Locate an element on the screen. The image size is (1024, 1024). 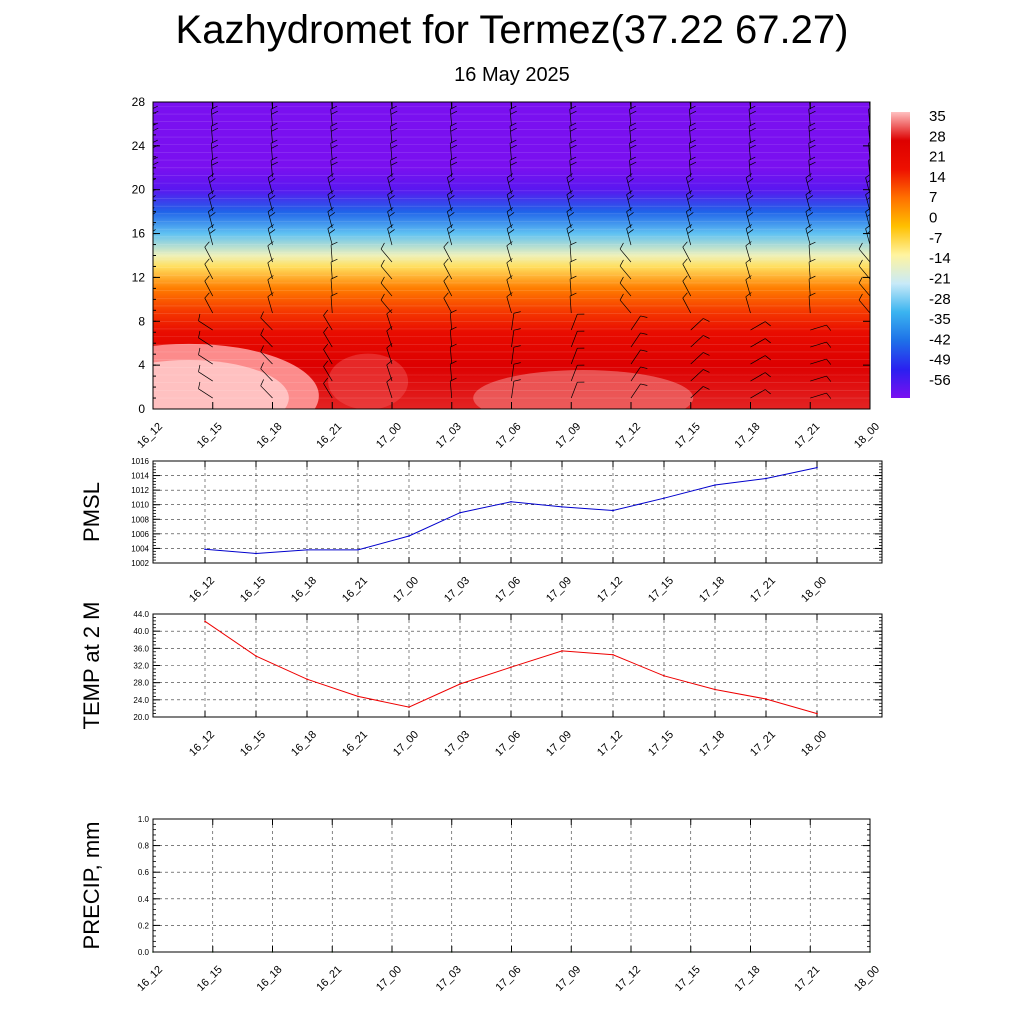
heatmap-x-tick-label: 17_12 is located at coordinates (628, 436).